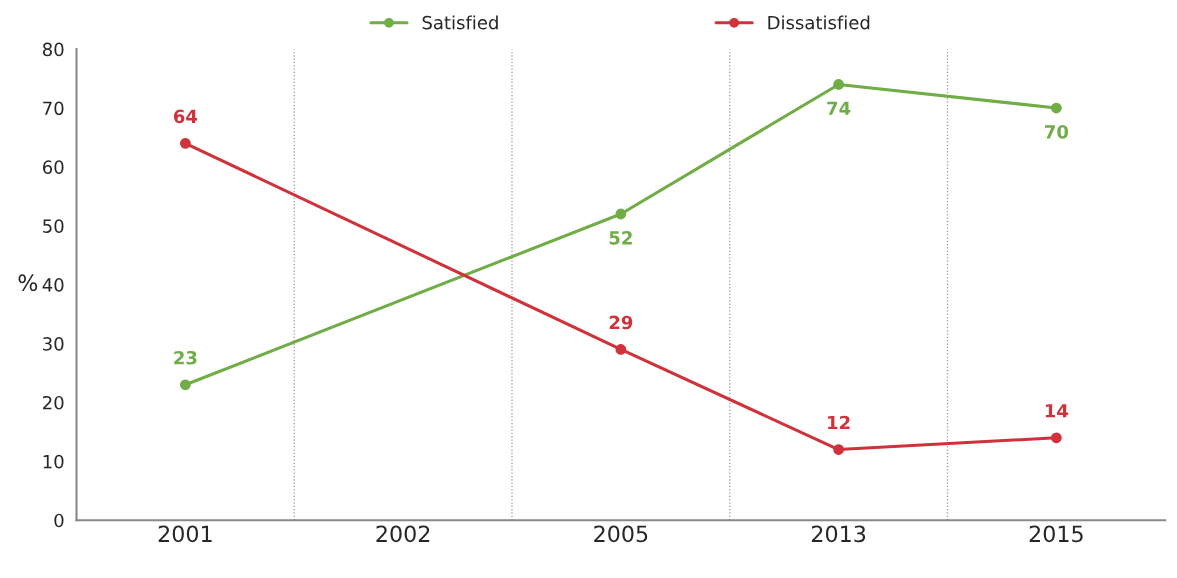  What do you see at coordinates (53, 167) in the screenshot?
I see `y-tick-label: 60` at bounding box center [53, 167].